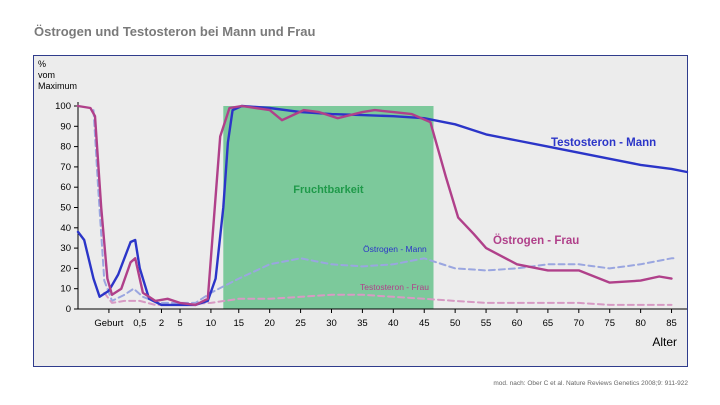 The image size is (720, 405). I want to click on y-axis-label-line: Maximum, so click(57, 86).